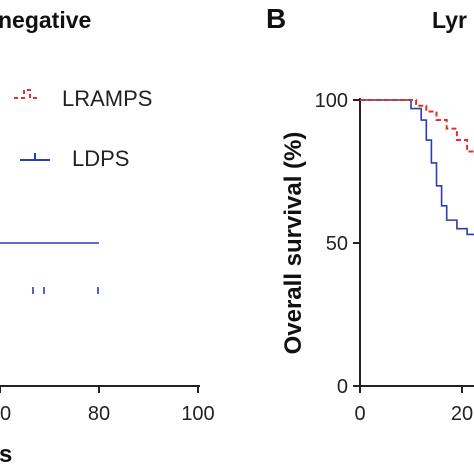 This screenshot has height=474, width=474. What do you see at coordinates (417, 126) in the screenshot?
I see `panel-b-series-lramps` at bounding box center [417, 126].